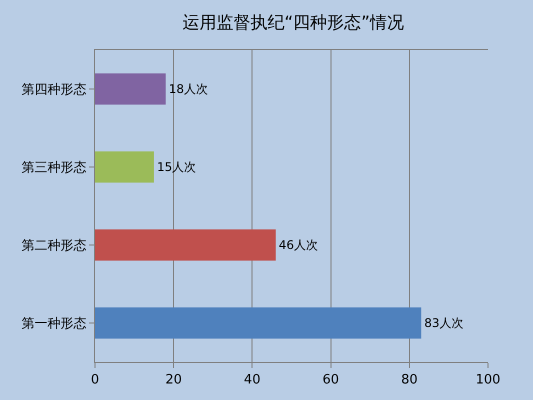 The width and height of the screenshot is (533, 400). I want to click on data-label: 15人次, so click(176, 167).